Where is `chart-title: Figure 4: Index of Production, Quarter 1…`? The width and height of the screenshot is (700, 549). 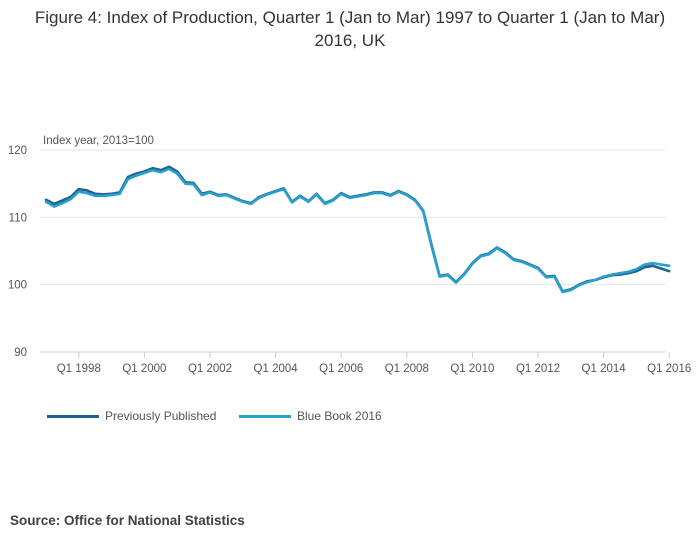 chart-title: Figure 4: Index of Production, Quarter 1… is located at coordinates (350, 29).